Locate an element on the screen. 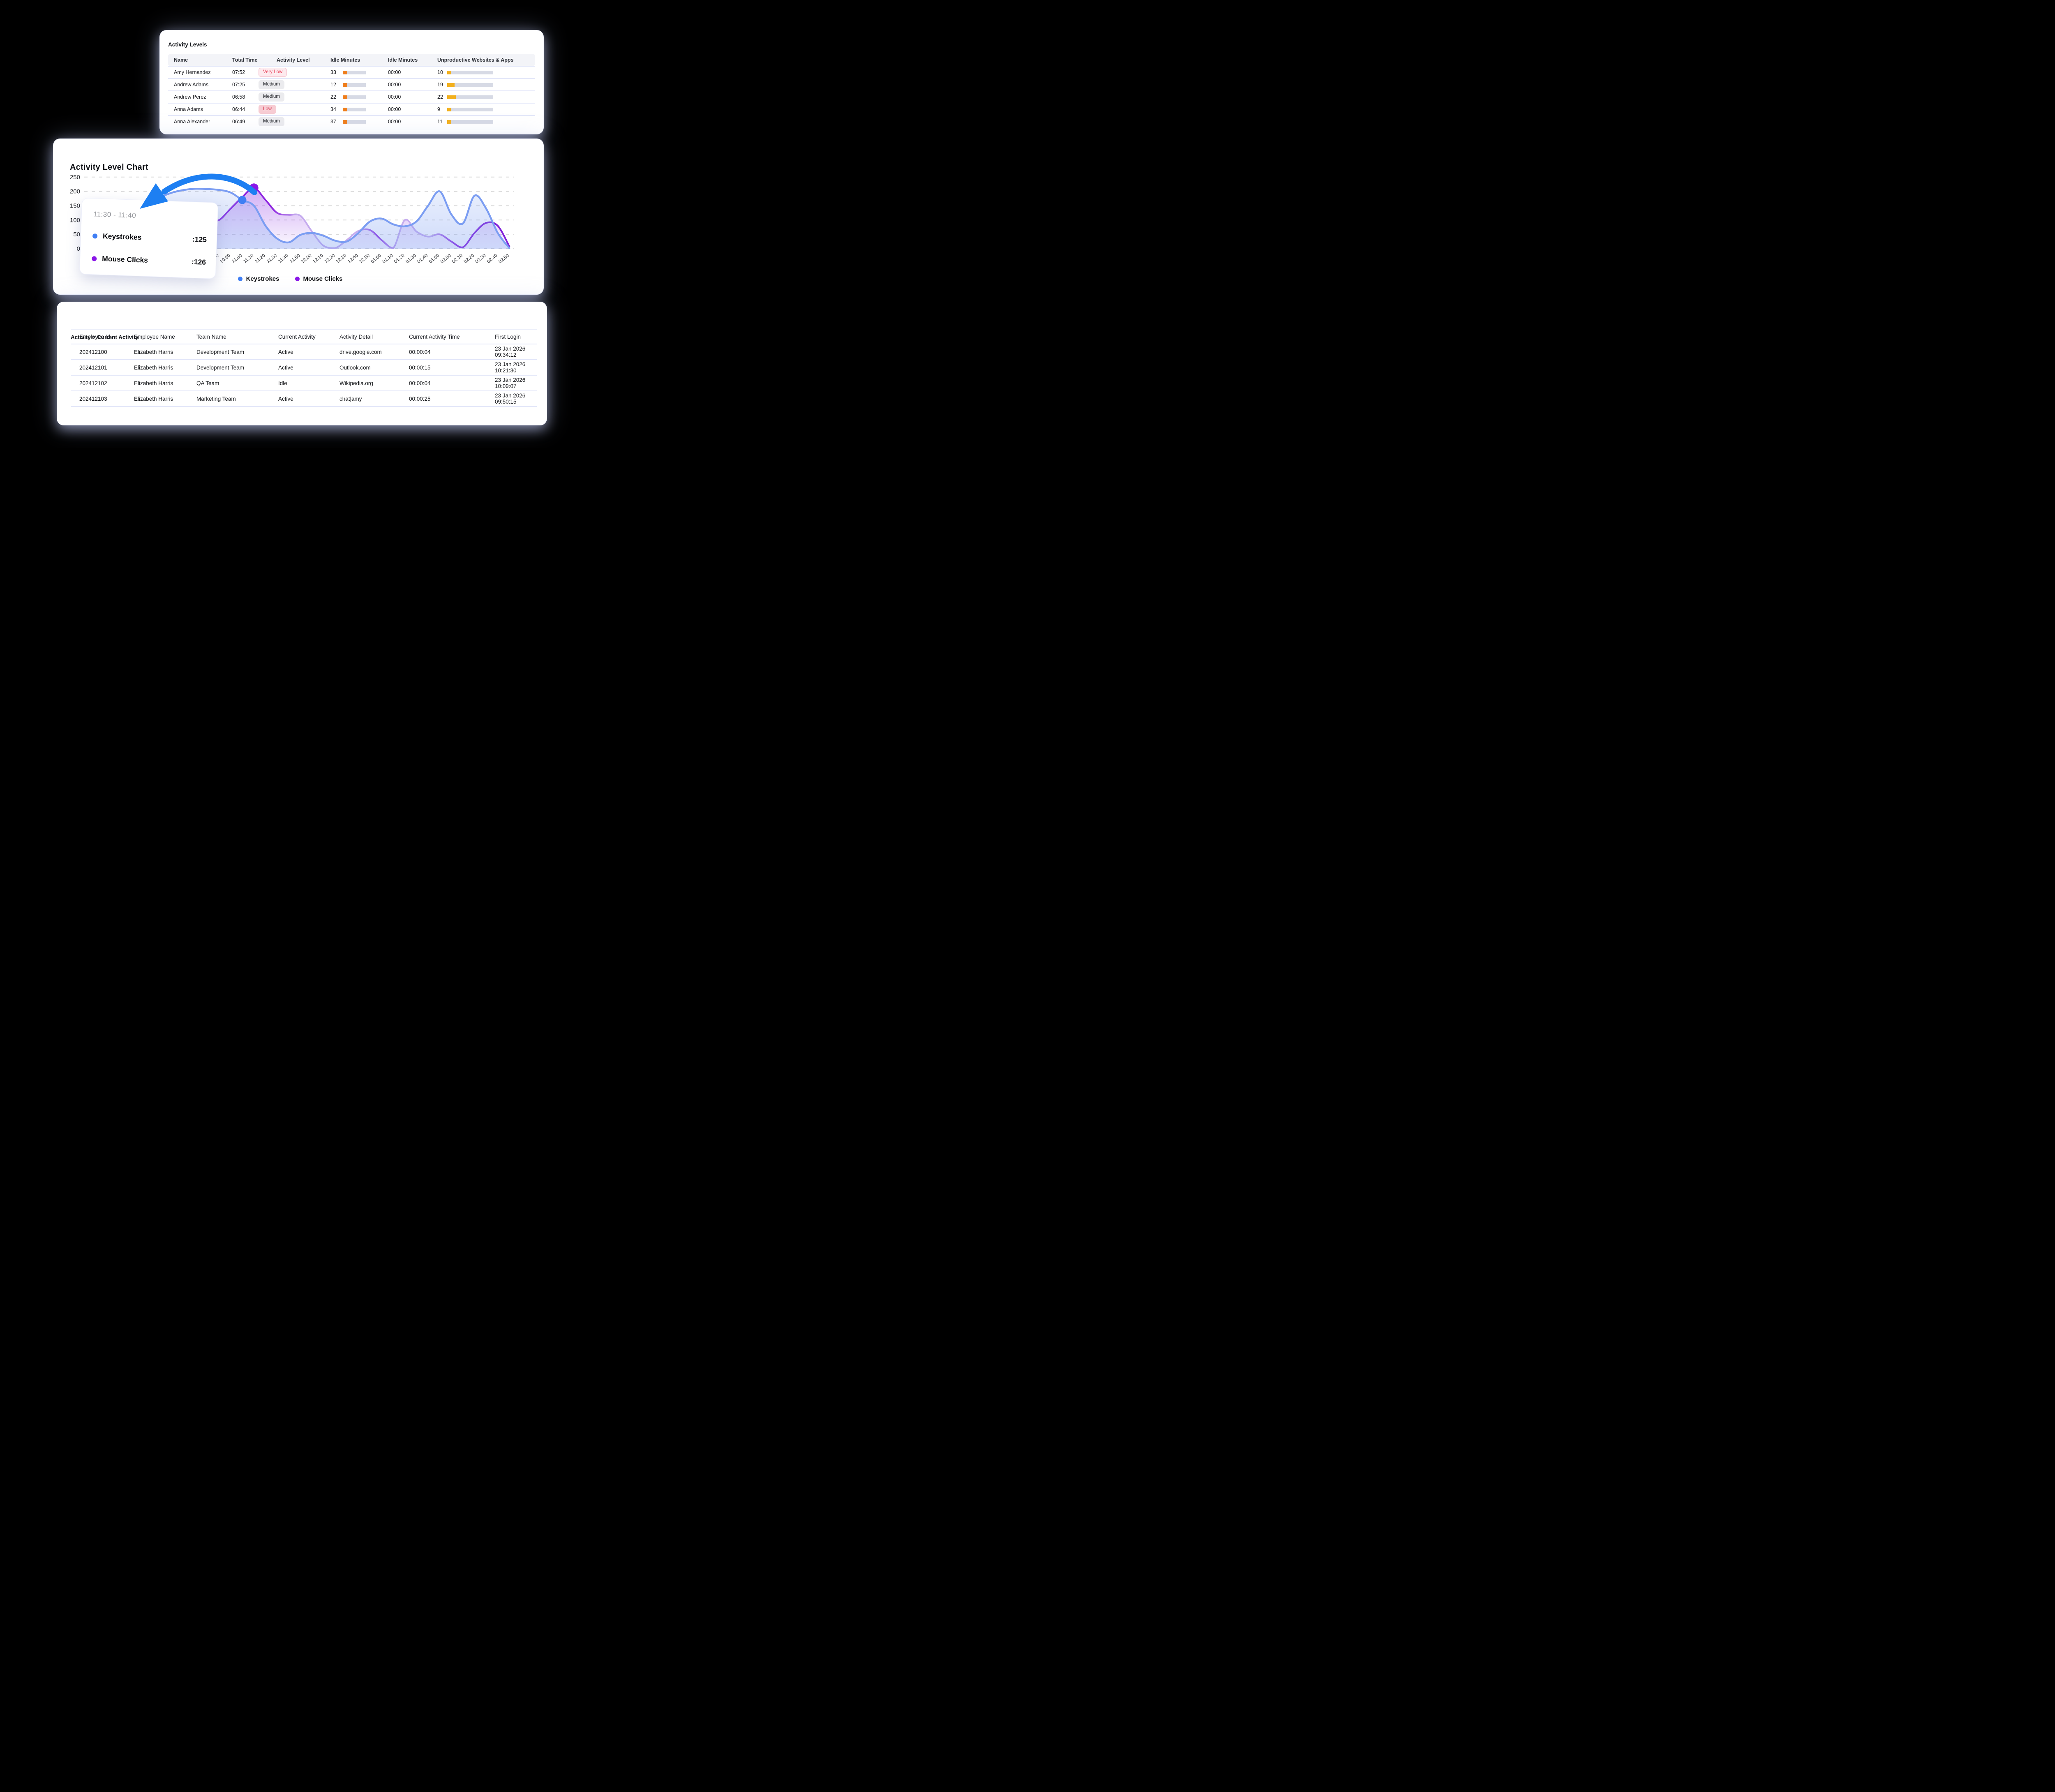  cell-unproductive: 19 is located at coordinates (486, 85).